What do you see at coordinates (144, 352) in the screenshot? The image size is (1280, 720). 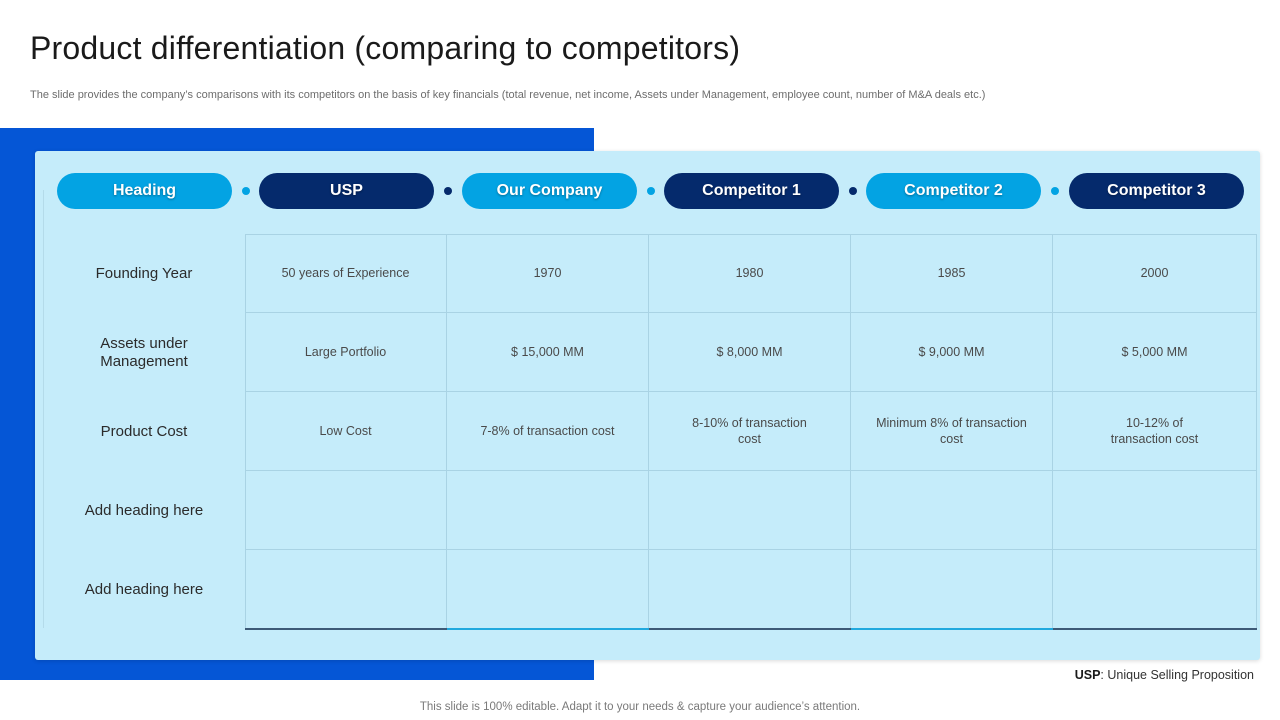 I see `row-heading-assets: Assets under Management` at bounding box center [144, 352].